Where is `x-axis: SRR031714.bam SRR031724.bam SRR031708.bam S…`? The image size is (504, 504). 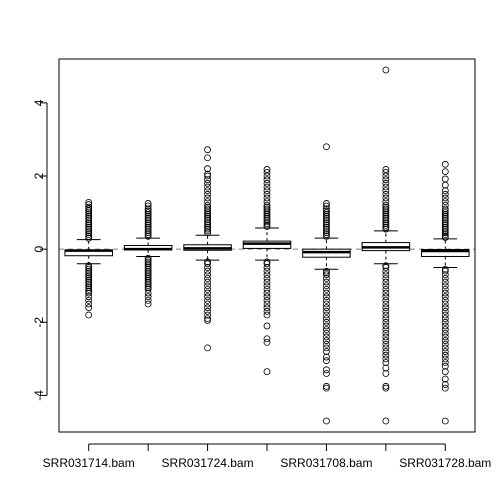
x-axis: SRR031714.bam SRR031724.bam SRR031708.bam S… is located at coordinates (267, 456).